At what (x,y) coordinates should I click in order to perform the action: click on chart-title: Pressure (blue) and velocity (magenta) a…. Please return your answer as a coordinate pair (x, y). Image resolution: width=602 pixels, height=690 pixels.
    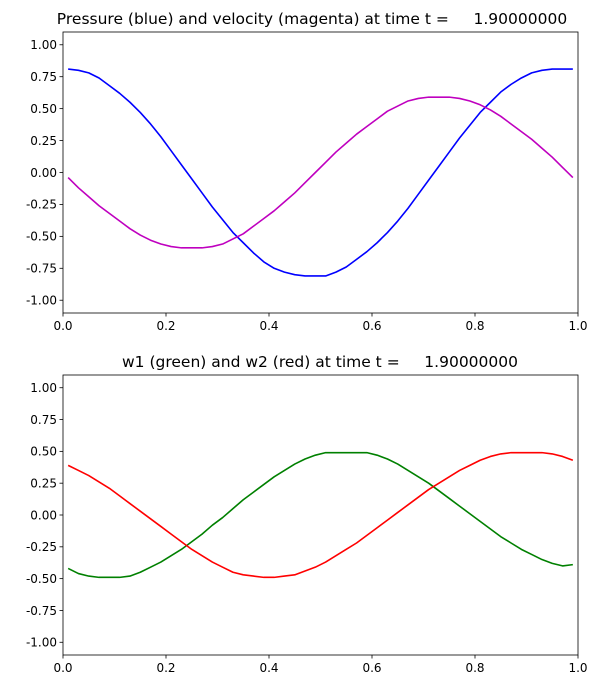
    Looking at the image, I should click on (312, 19).